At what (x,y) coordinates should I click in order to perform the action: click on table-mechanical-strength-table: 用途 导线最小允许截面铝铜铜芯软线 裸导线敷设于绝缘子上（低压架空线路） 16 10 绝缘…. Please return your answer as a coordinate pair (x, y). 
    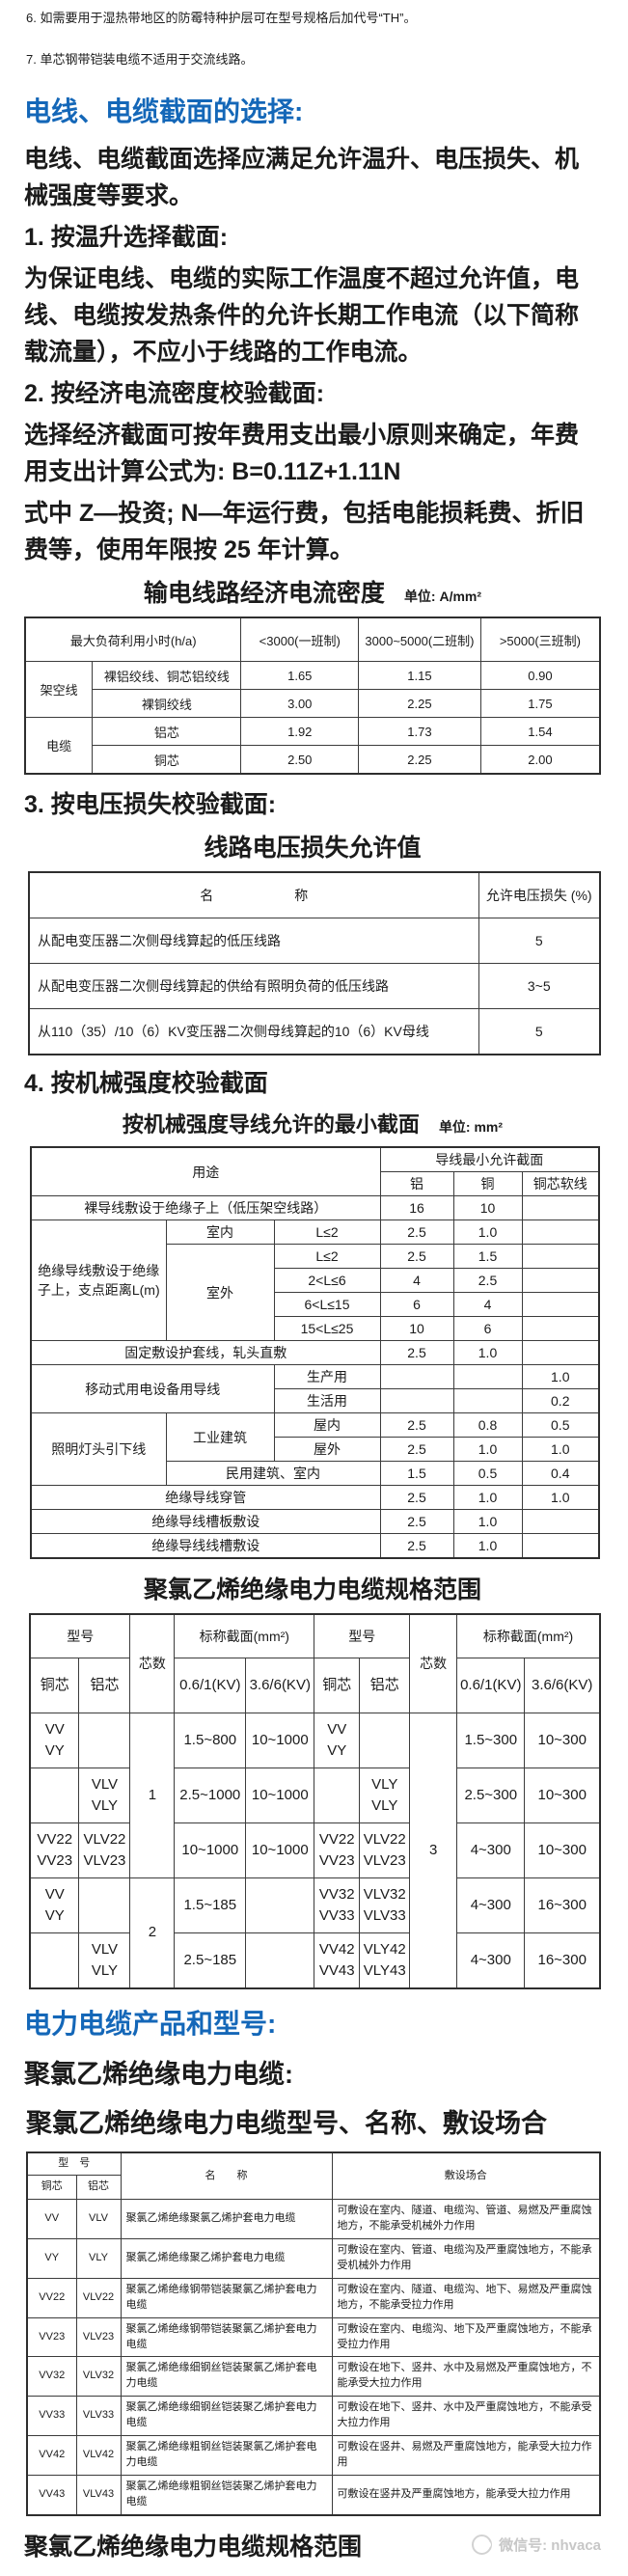
    Looking at the image, I should click on (315, 1353).